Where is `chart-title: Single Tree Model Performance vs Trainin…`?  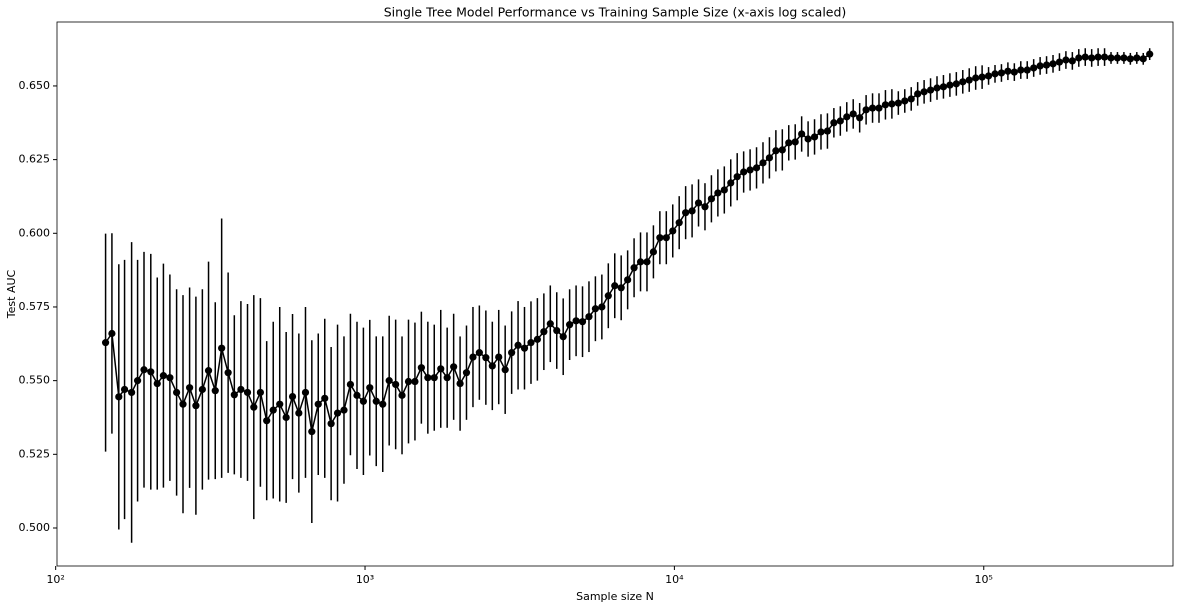
chart-title: Single Tree Model Performance vs Trainin… is located at coordinates (615, 12).